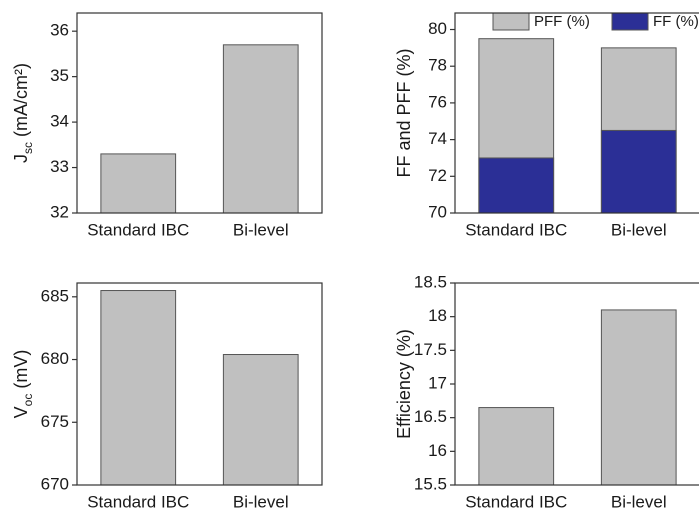 The image size is (699, 516). Describe the element at coordinates (437, 138) in the screenshot. I see `y-tick-label: 74` at that location.